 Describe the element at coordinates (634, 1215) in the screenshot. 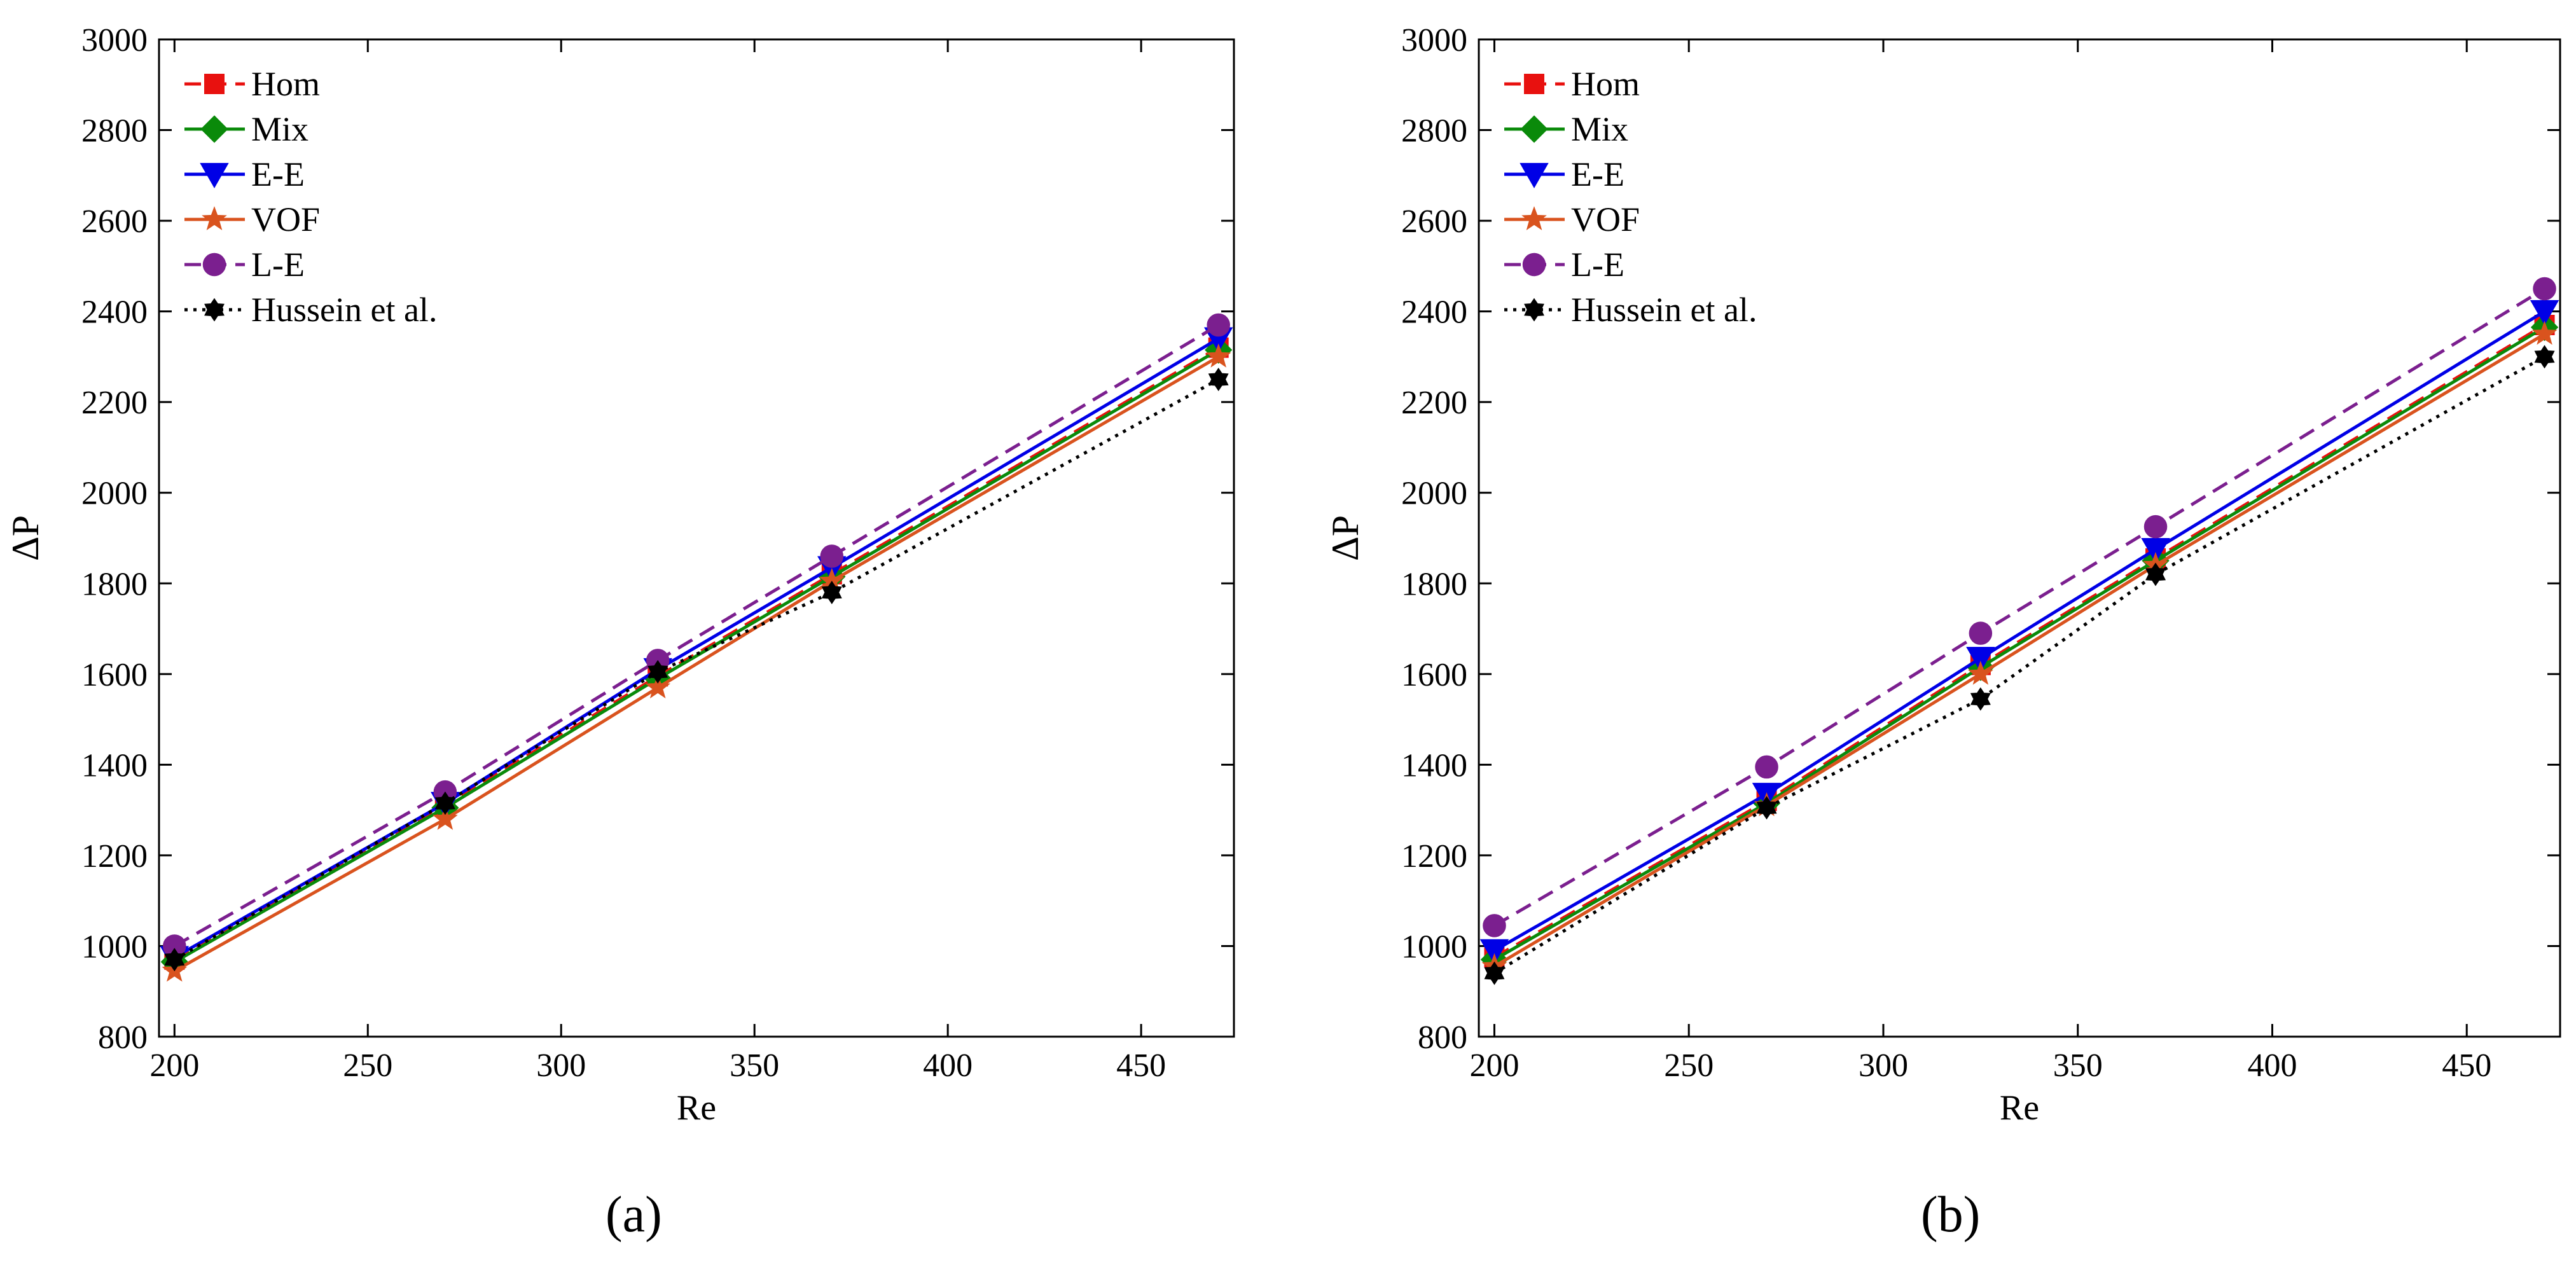

I see `panel-label-a: (a)` at that location.